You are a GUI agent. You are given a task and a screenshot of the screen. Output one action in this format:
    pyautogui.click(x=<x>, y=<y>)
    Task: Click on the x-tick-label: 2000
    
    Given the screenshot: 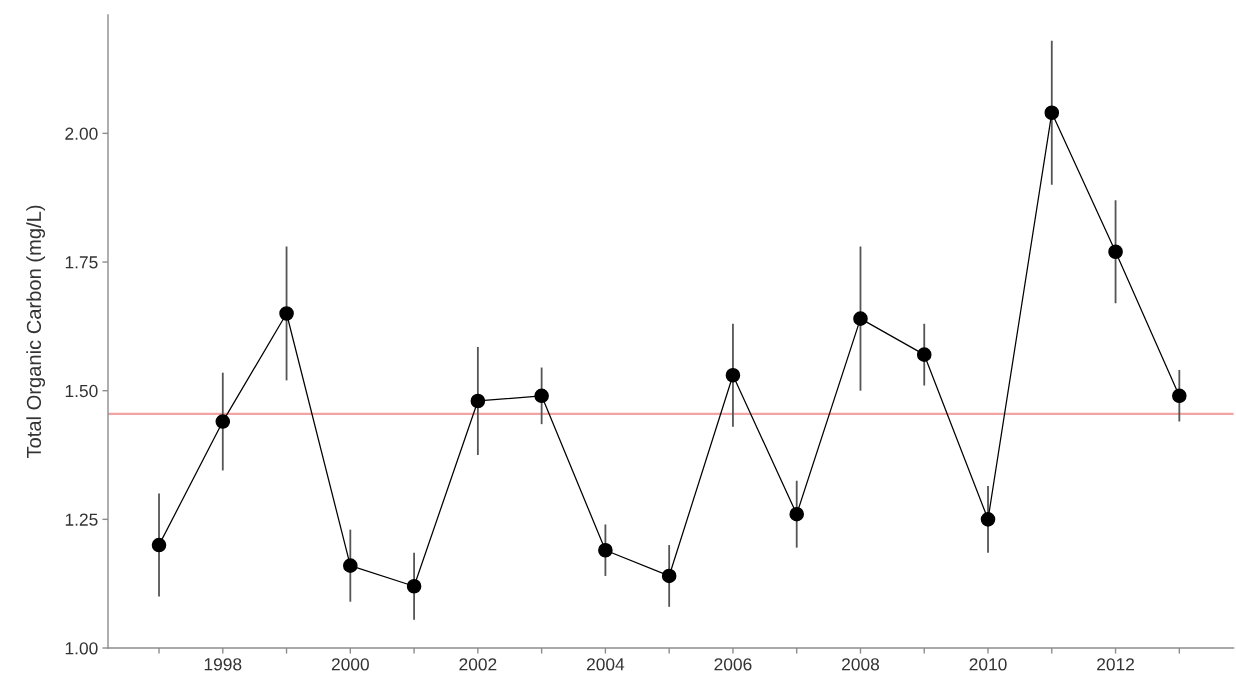 What is the action you would take?
    pyautogui.click(x=350, y=664)
    